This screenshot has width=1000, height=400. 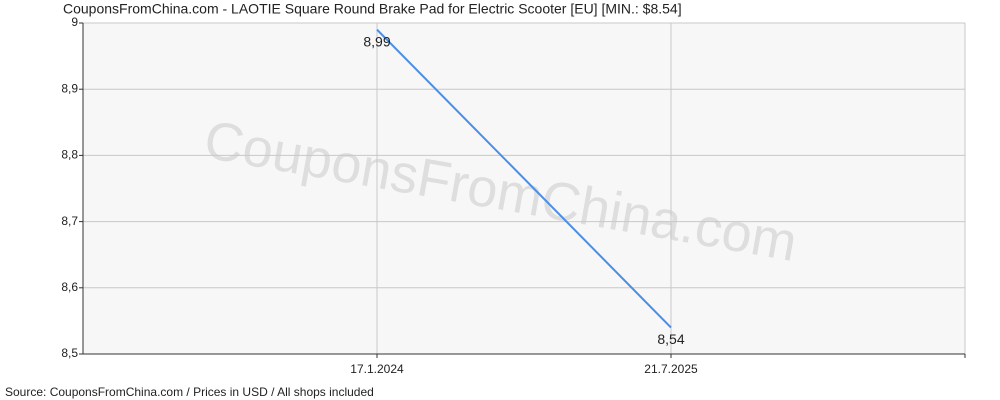 What do you see at coordinates (69, 221) in the screenshot?
I see `y-tick-label: 8,7` at bounding box center [69, 221].